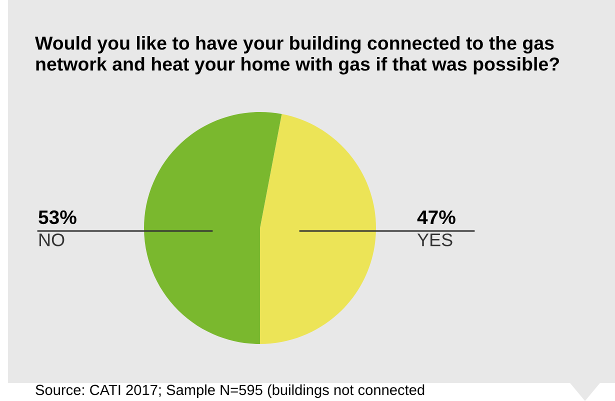  Describe the element at coordinates (230, 391) in the screenshot. I see `source-note: Source: CATI 2017; Sample N=595 (buildings not connected` at that location.